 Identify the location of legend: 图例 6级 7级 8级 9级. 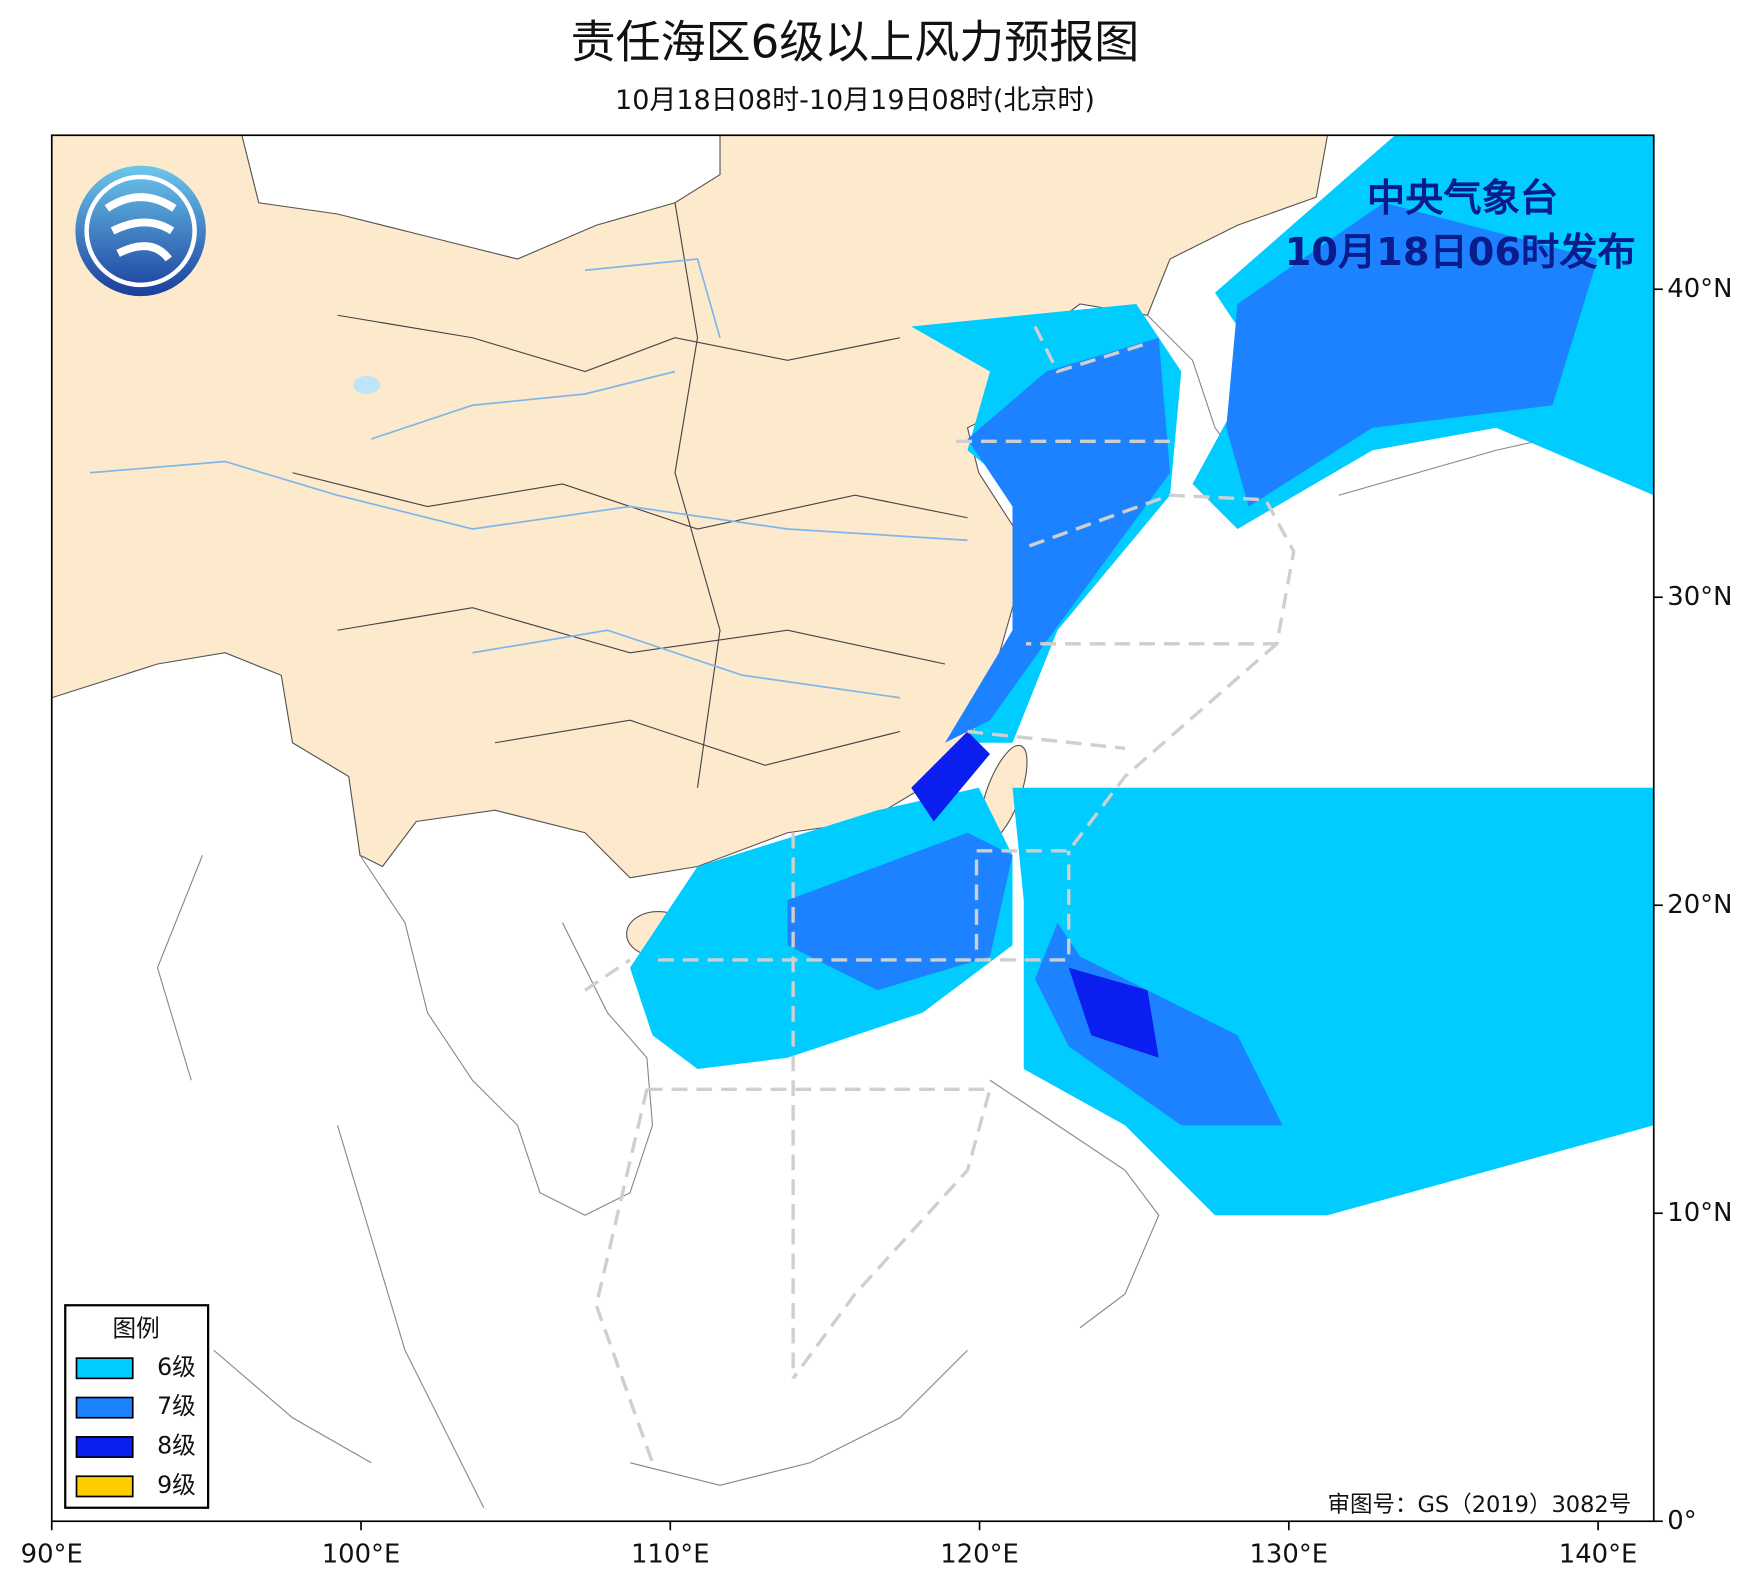
(137, 1406).